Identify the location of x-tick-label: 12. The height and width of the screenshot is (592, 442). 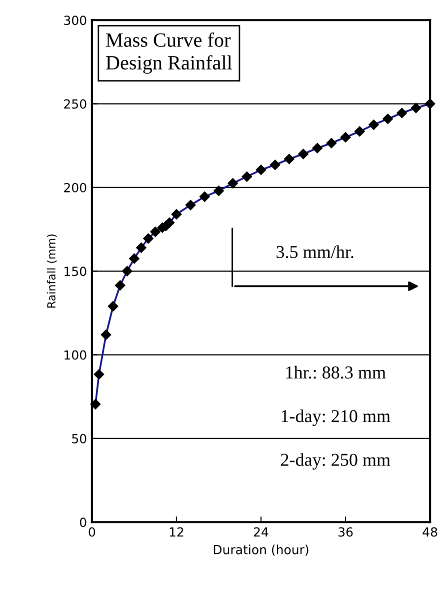
(177, 532).